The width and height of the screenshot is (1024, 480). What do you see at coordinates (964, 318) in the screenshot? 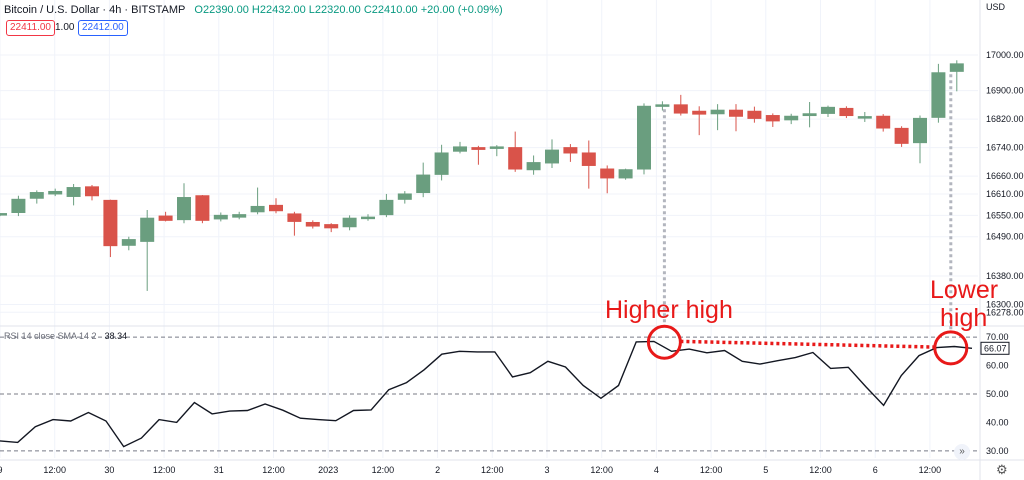
I see `lower-high-annotation-line2: high` at bounding box center [964, 318].